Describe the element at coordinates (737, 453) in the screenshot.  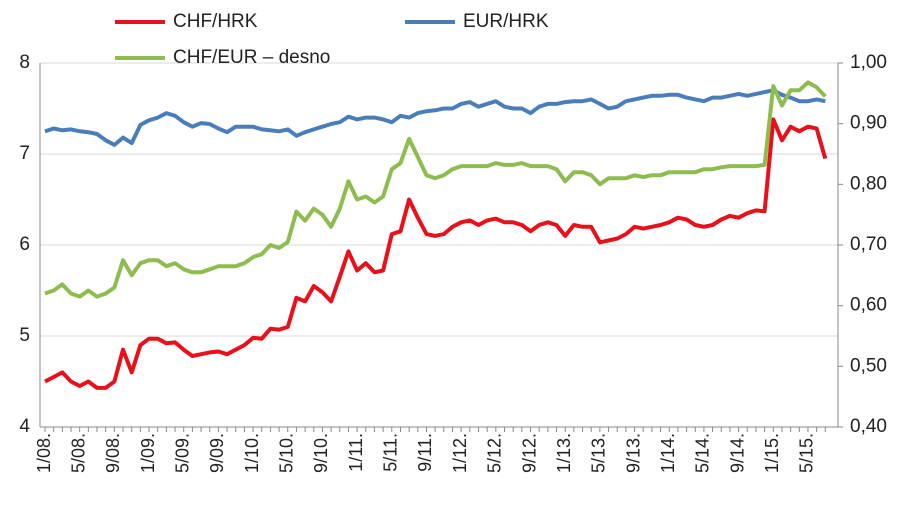
I see `x-tick-label: 9/14.` at that location.